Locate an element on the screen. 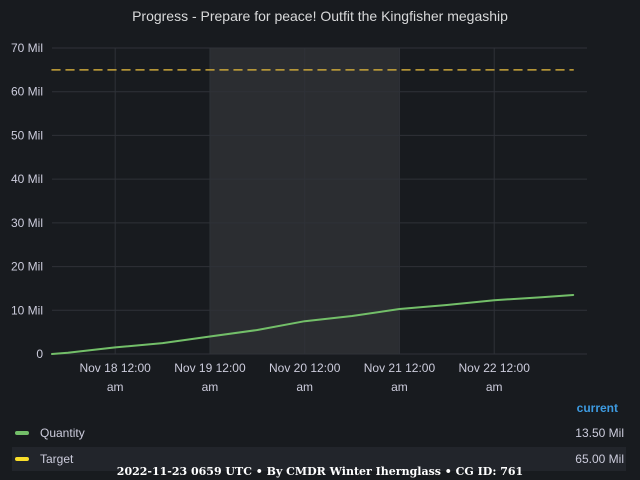 The height and width of the screenshot is (480, 640). x-tick-label: Nov 22 12:00 is located at coordinates (495, 368).